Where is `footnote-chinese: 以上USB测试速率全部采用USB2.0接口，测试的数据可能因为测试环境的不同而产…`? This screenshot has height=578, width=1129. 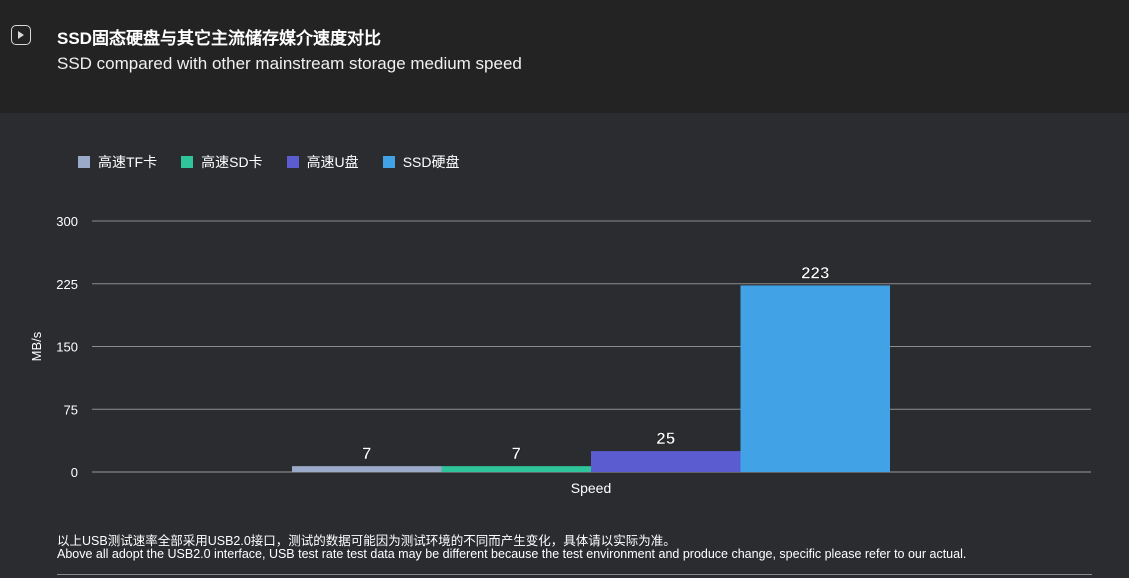
footnote-chinese: 以上USB测试速率全部采用USB2.0接口，测试的数据可能因为测试环境的不同而产… is located at coordinates (366, 541).